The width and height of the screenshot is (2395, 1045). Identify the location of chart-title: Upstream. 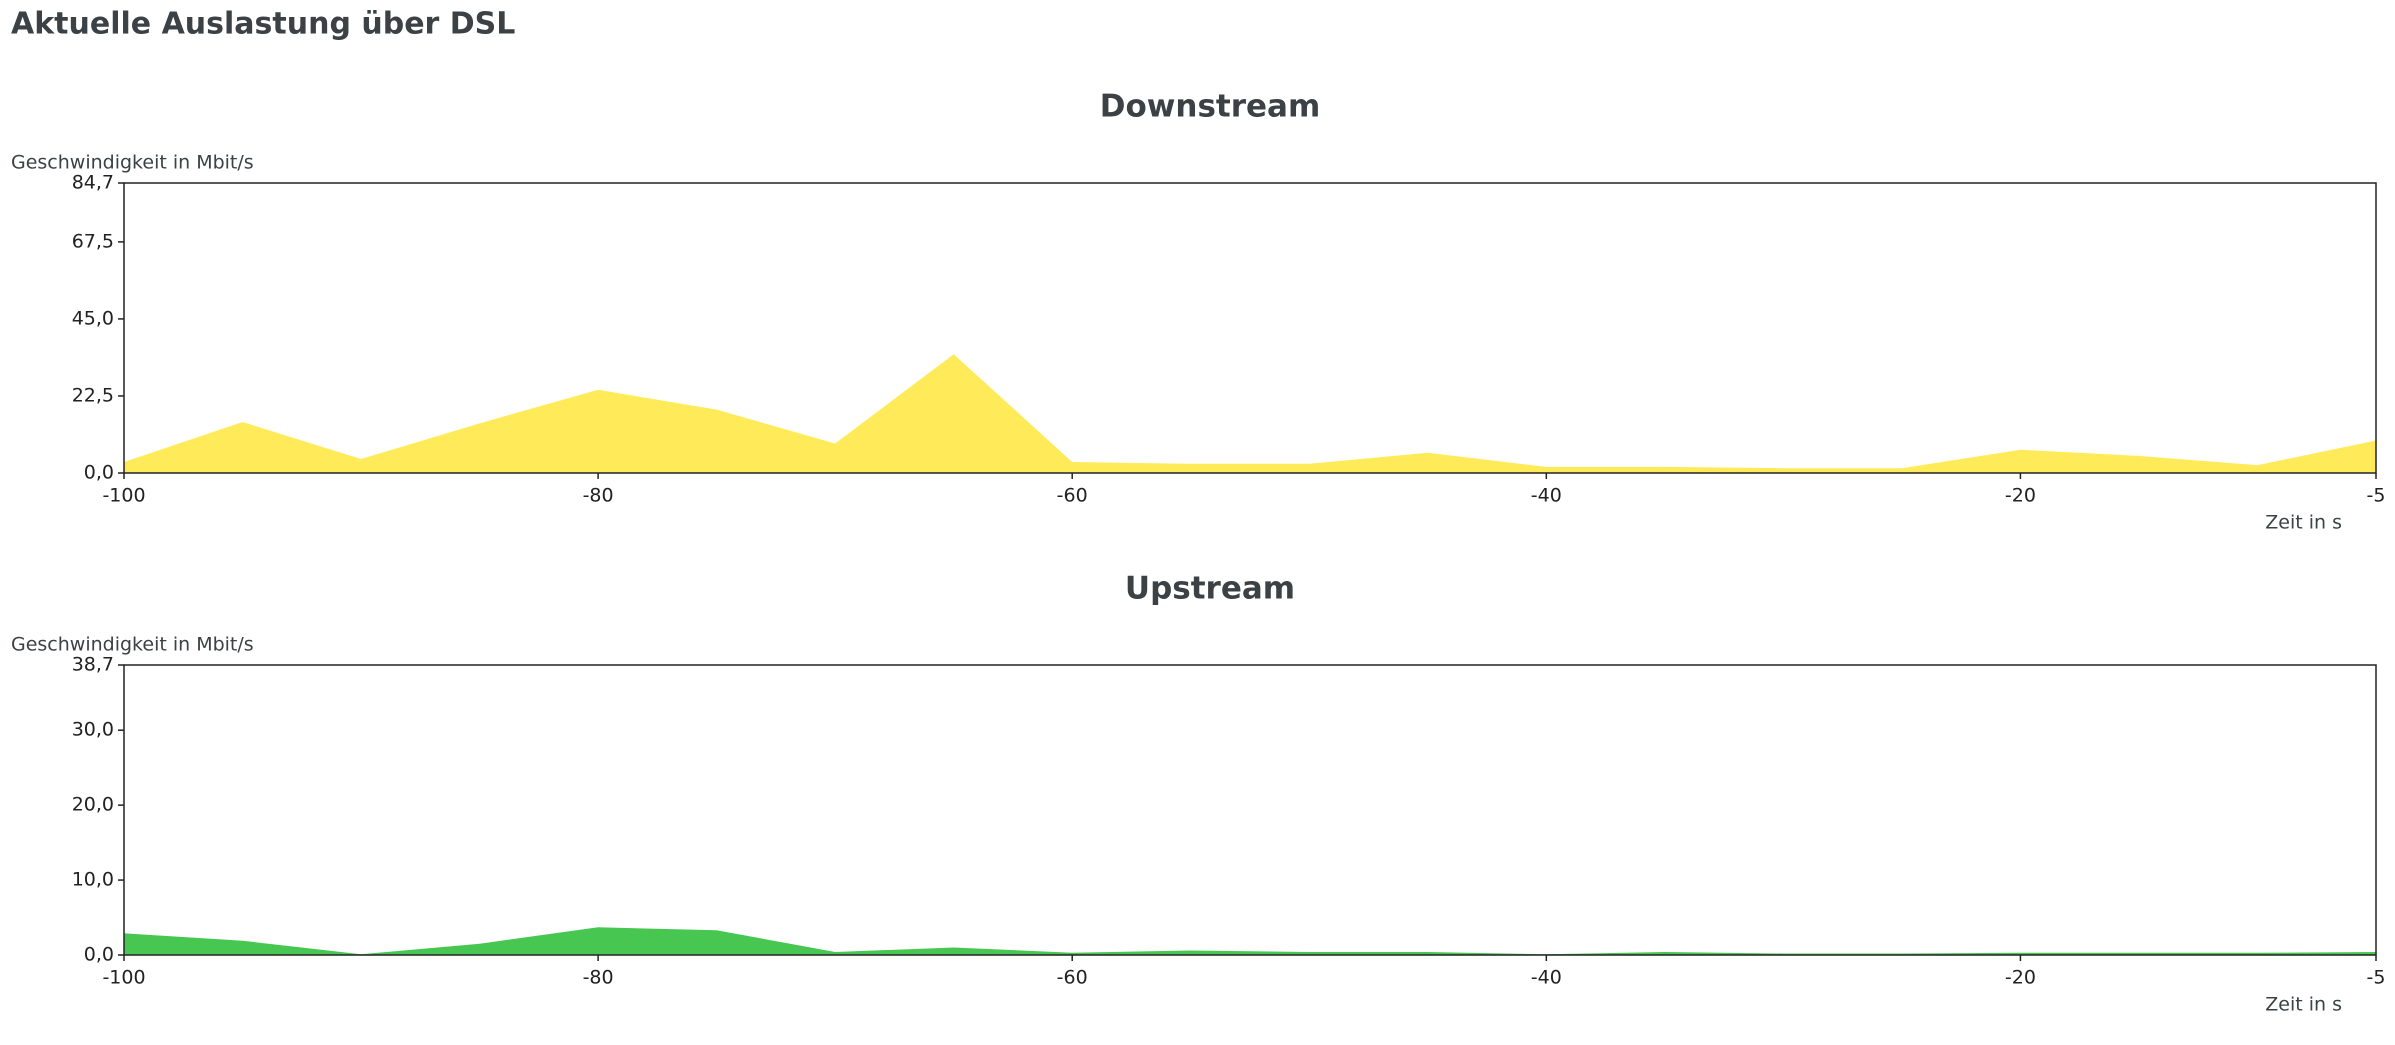
(1210, 589).